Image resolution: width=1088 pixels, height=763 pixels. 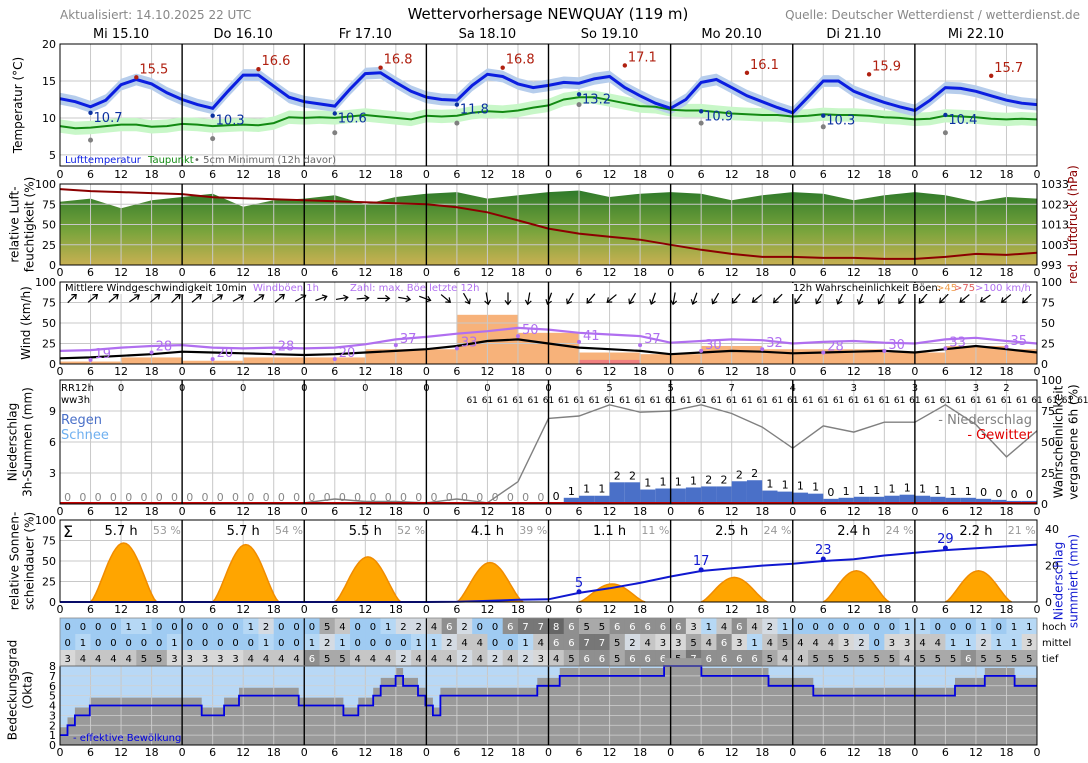 What do you see at coordinates (579, 94) in the screenshot?
I see `temp-min-marker` at bounding box center [579, 94].